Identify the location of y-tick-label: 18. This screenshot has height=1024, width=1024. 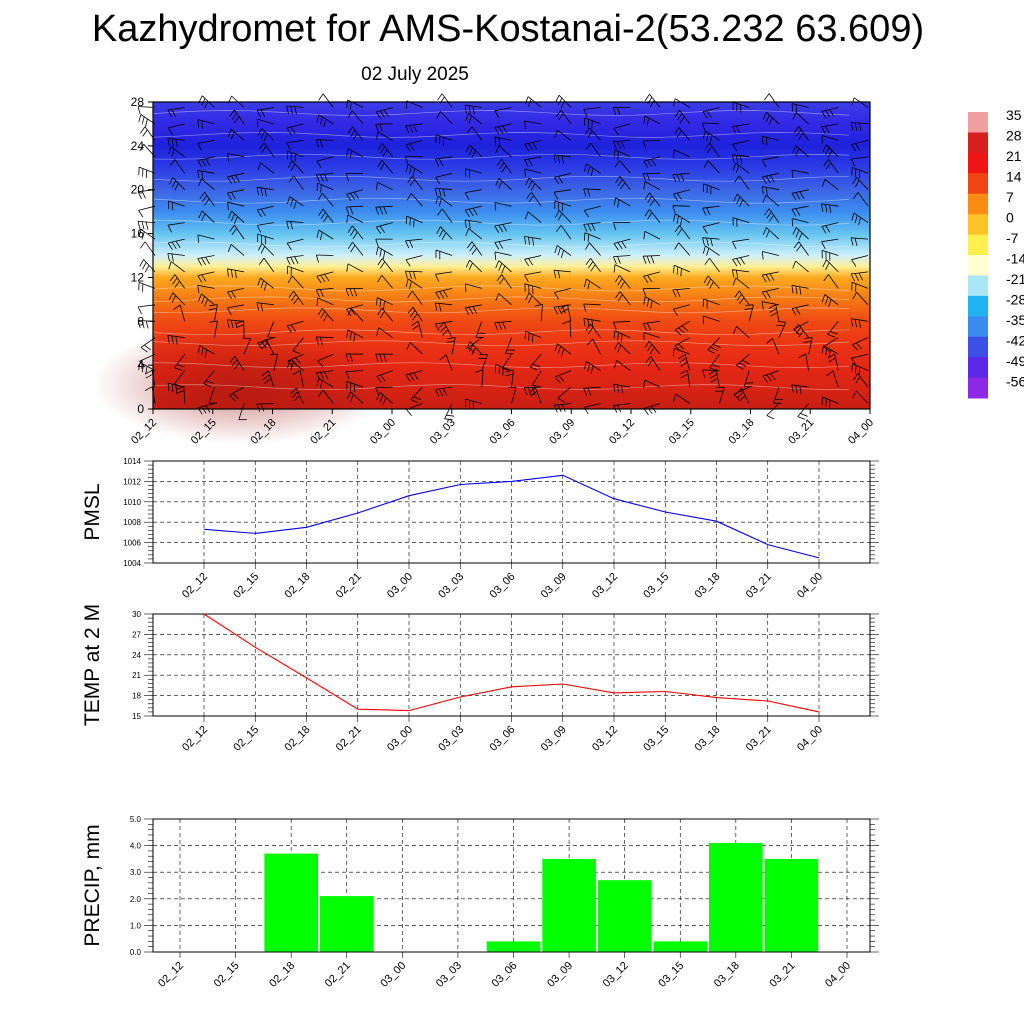
(136, 696).